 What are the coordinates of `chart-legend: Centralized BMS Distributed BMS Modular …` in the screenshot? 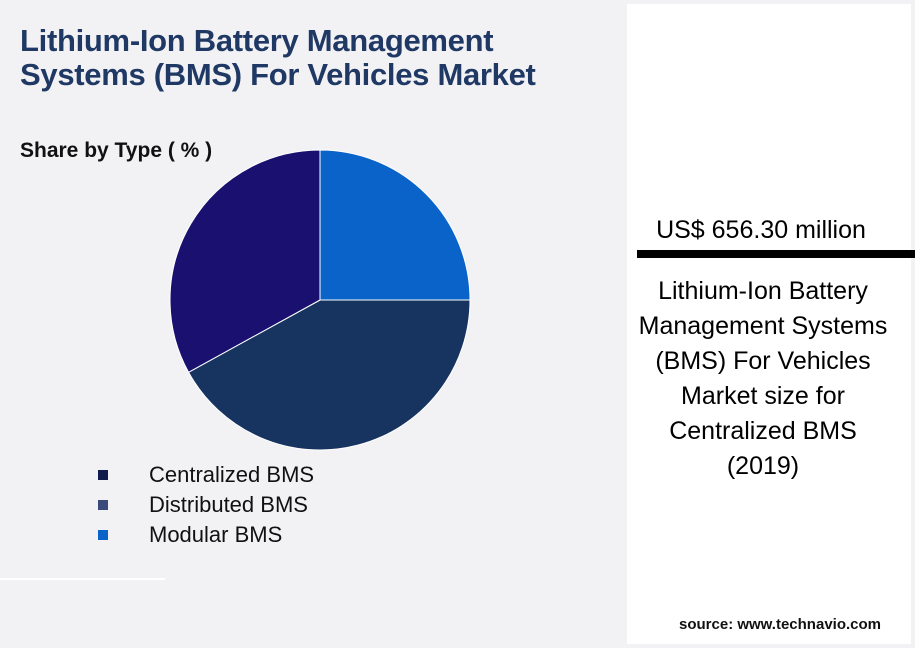 It's located at (206, 505).